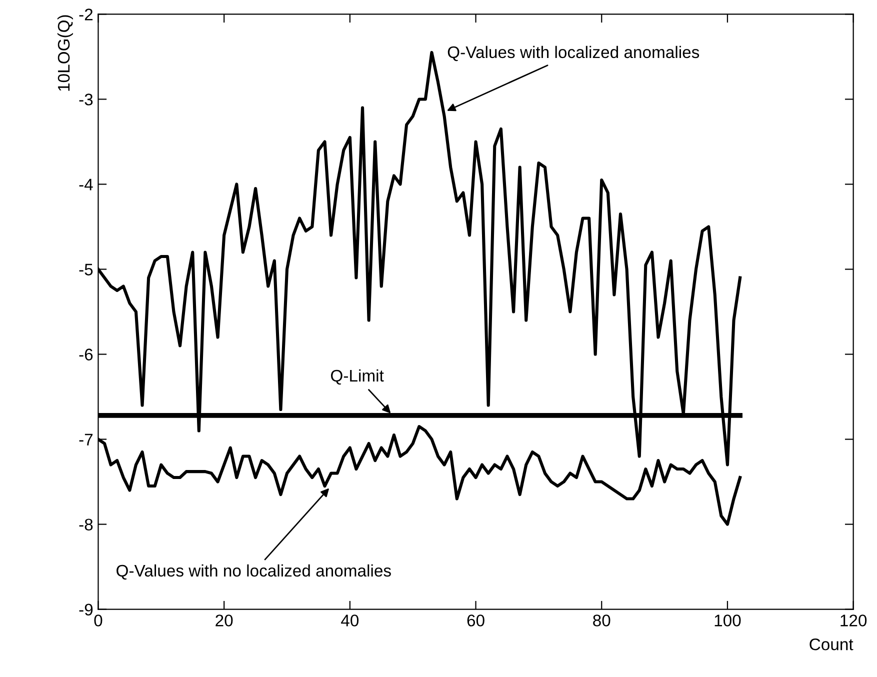  What do you see at coordinates (86, 440) in the screenshot?
I see `y-tick-label: -7` at bounding box center [86, 440].